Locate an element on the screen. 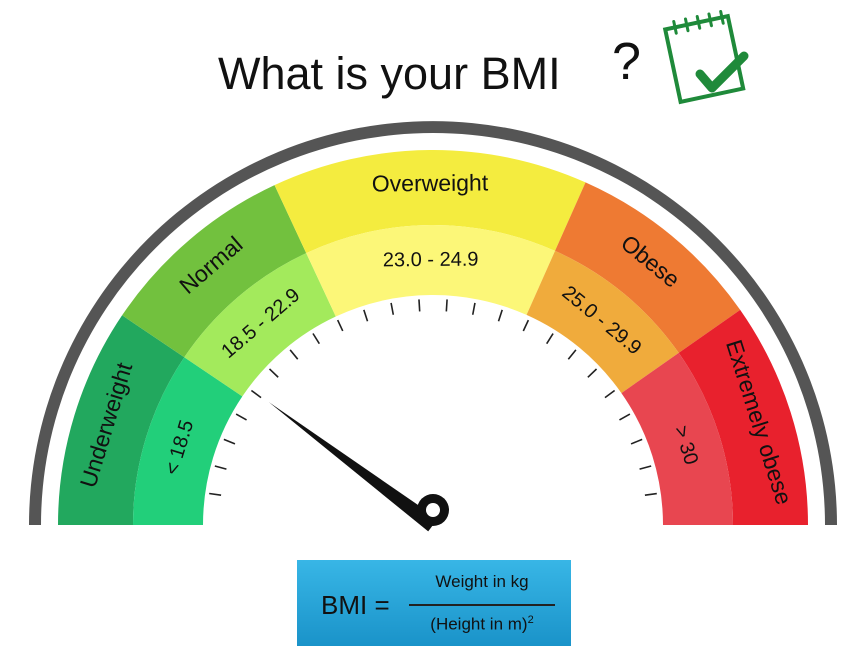  category-label: Overweight is located at coordinates (430, 183).